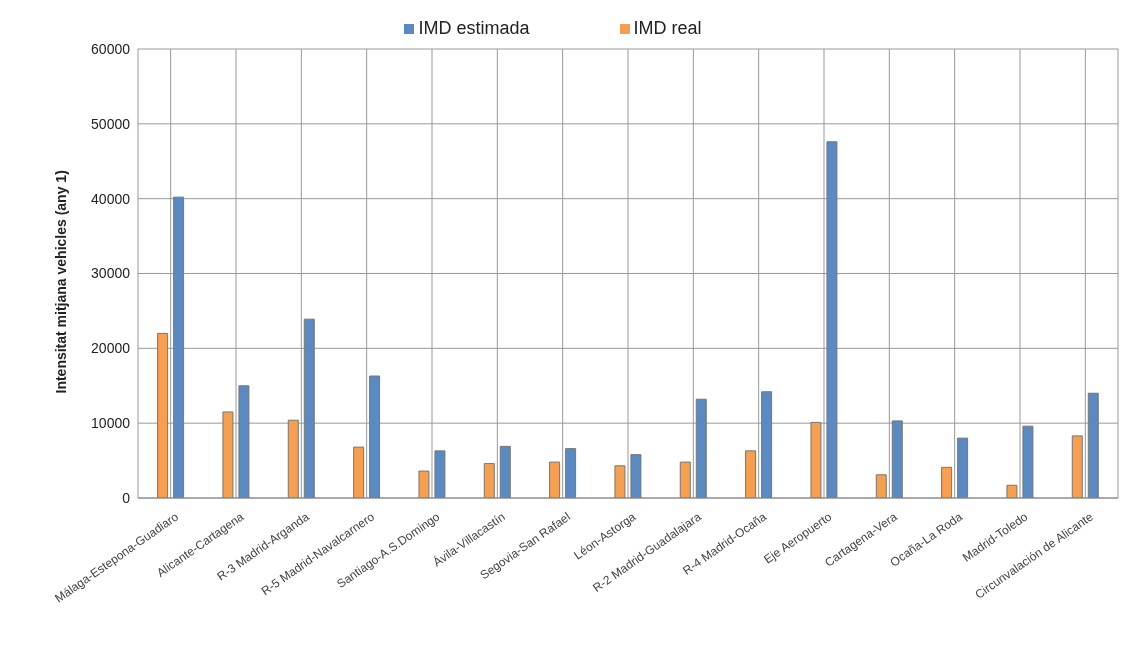 The image size is (1135, 670). I want to click on y-axis-title: Intensitat mitjana vehicles (any 1), so click(60, 282).